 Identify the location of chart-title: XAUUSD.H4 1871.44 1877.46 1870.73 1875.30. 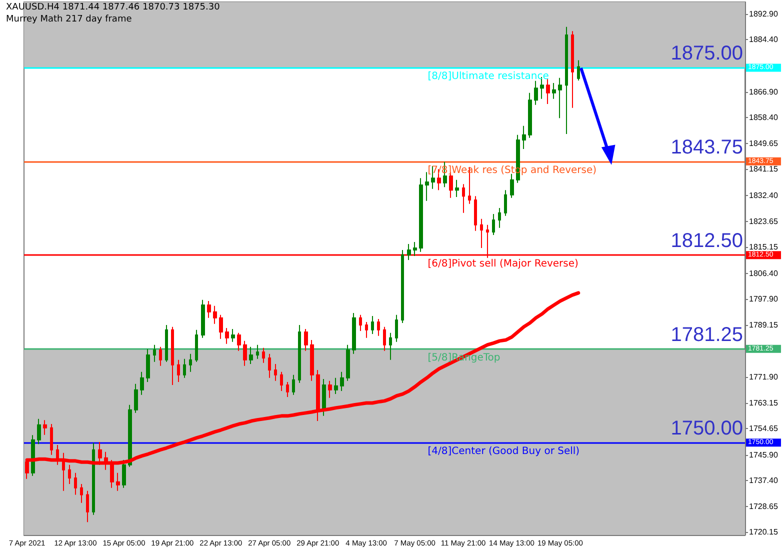
(113, 7).